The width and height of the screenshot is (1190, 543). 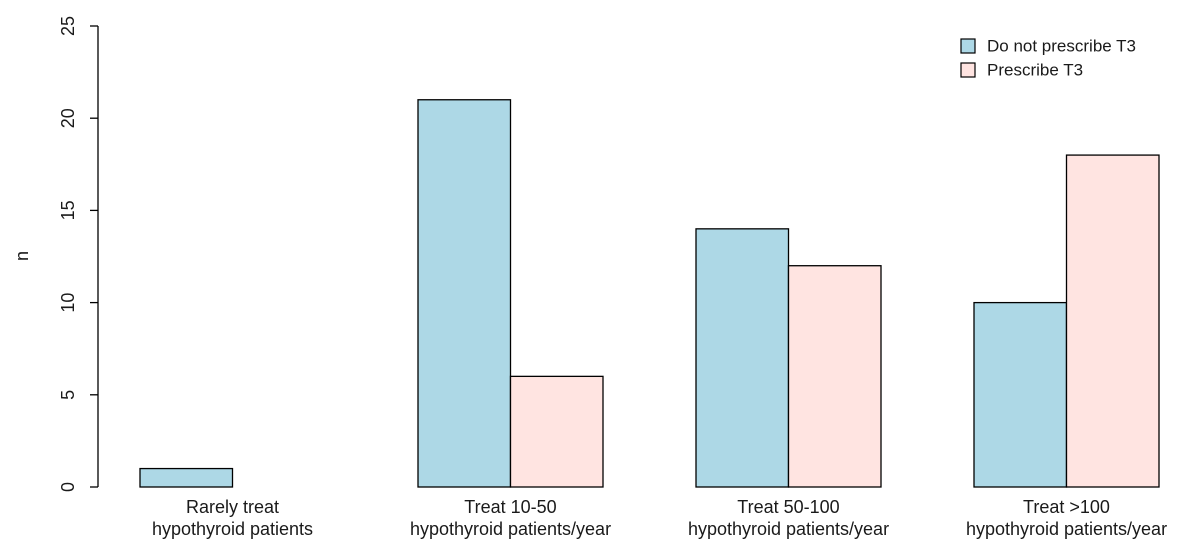 I want to click on legend-label: Do not prescribe T3, so click(x=1061, y=46).